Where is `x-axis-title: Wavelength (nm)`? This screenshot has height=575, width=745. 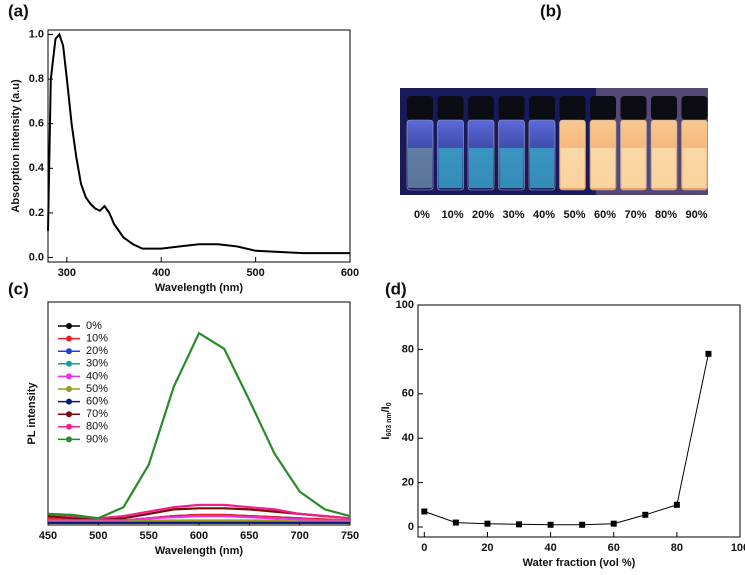
x-axis-title: Wavelength (nm) is located at coordinates (199, 551).